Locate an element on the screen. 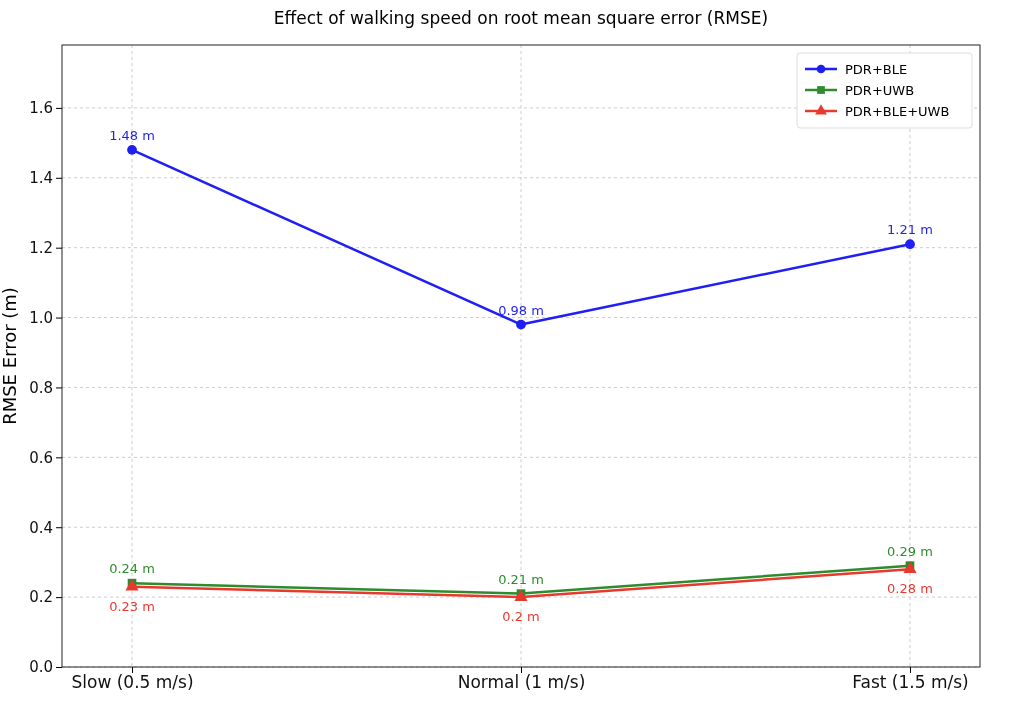 The height and width of the screenshot is (711, 1013). chart-title: Effect of walking speed on root mean square error (RMSE) is located at coordinates (521, 18).